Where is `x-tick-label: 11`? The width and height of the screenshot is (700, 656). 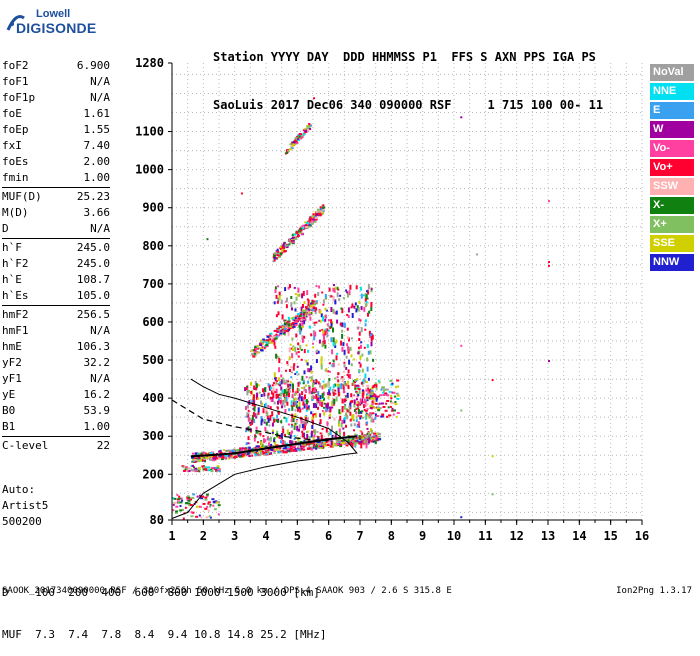 x-tick-label: 11 is located at coordinates (485, 536).